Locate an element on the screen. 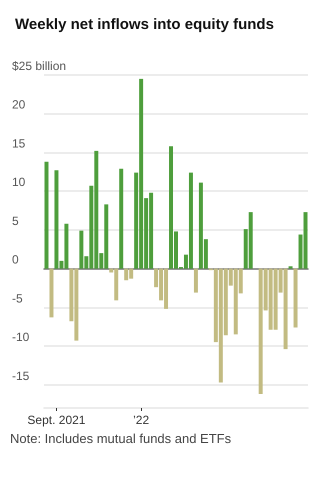  y-tick-label: $25 billion is located at coordinates (39, 66).